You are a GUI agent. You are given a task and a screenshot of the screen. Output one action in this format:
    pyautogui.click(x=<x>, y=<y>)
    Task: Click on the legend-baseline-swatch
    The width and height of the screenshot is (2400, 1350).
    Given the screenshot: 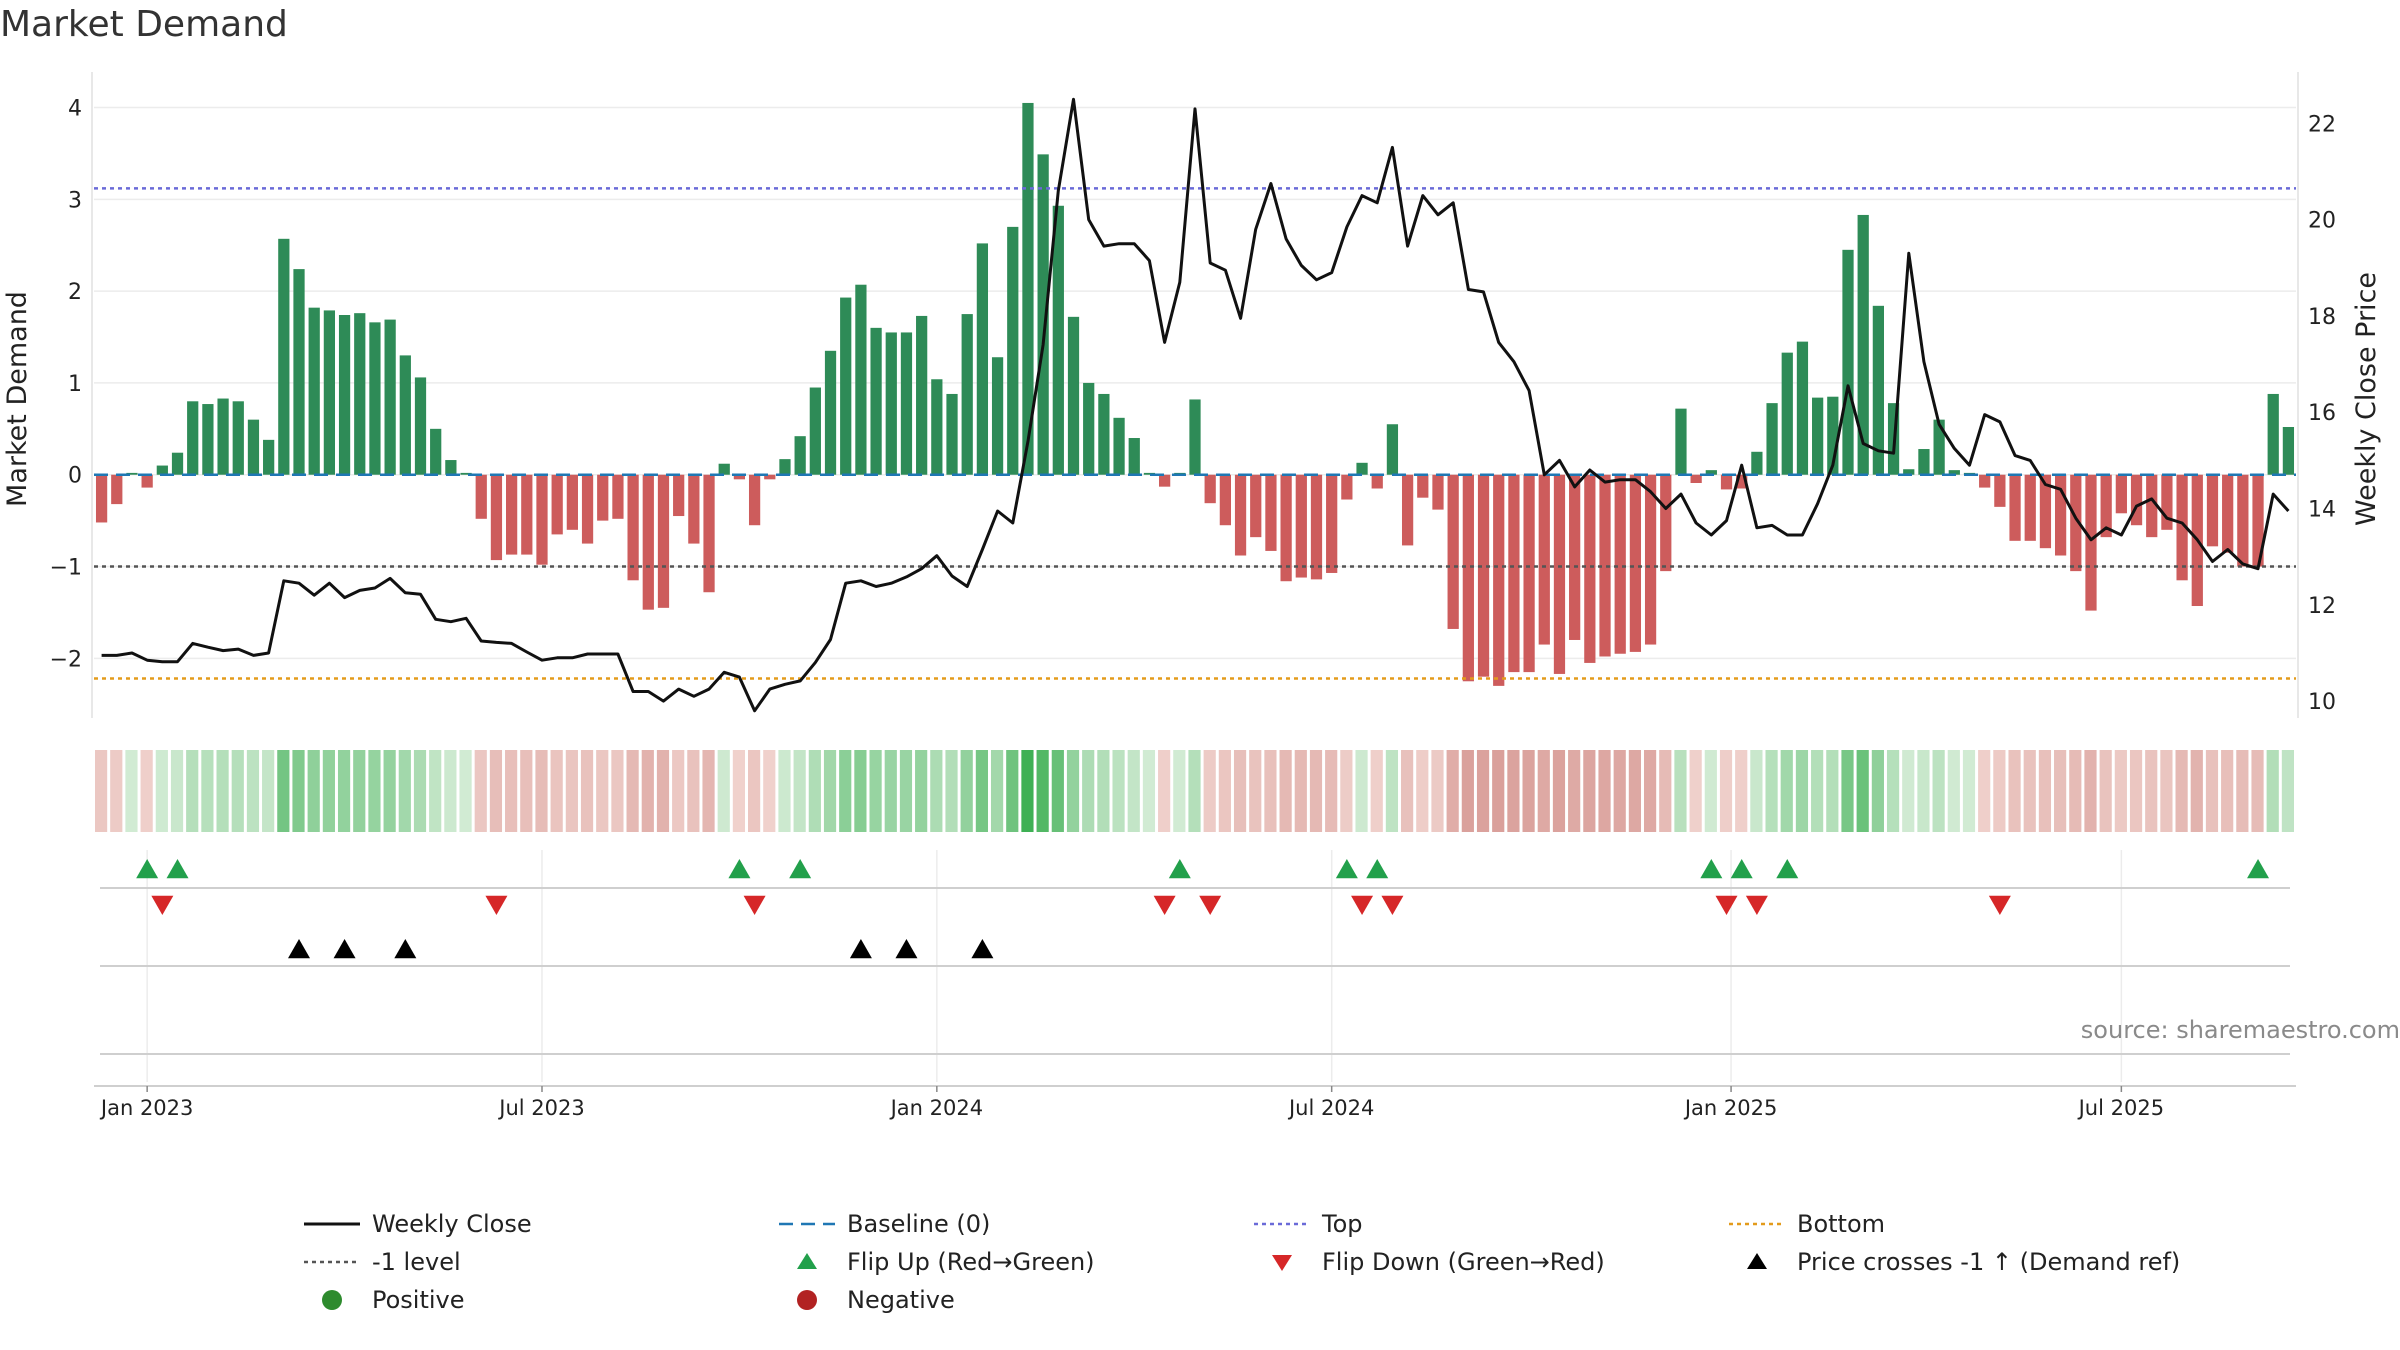 What is the action you would take?
    pyautogui.click(x=807, y=1224)
    